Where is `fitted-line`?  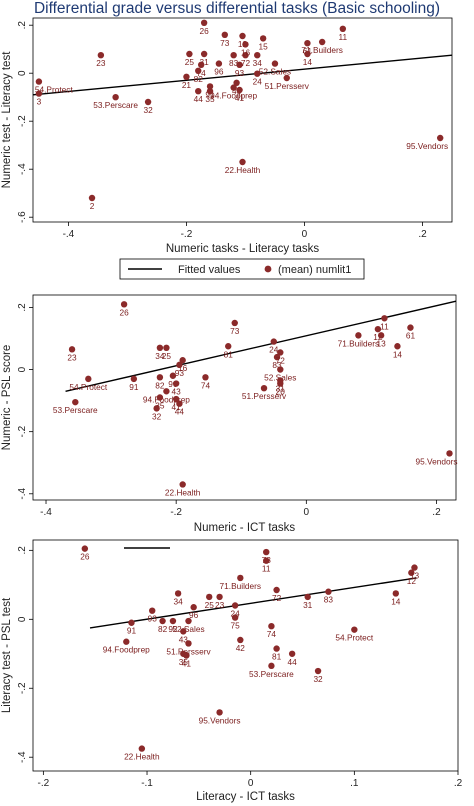 fitted-line is located at coordinates (242, 75).